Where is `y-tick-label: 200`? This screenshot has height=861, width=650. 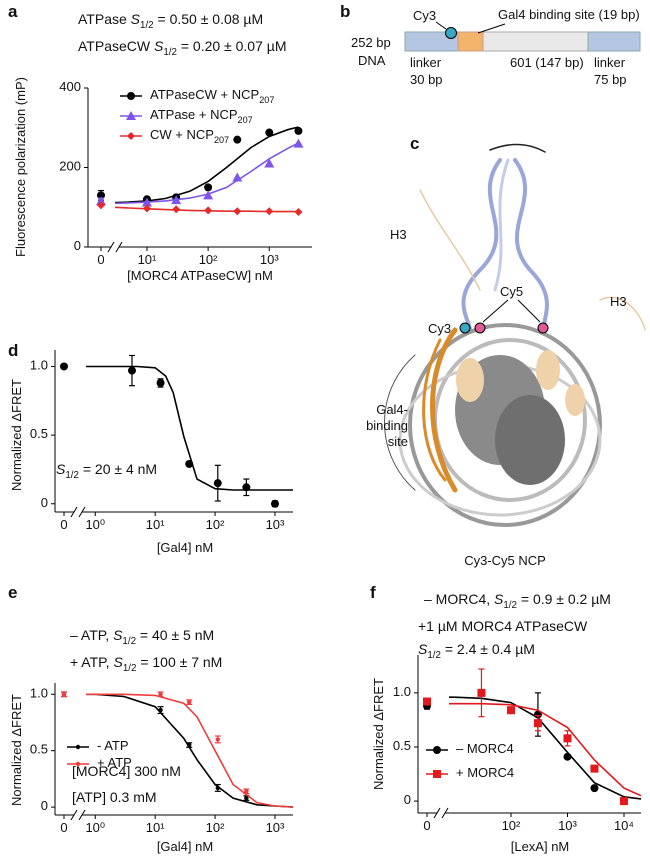
y-tick-label: 200 is located at coordinates (70, 166).